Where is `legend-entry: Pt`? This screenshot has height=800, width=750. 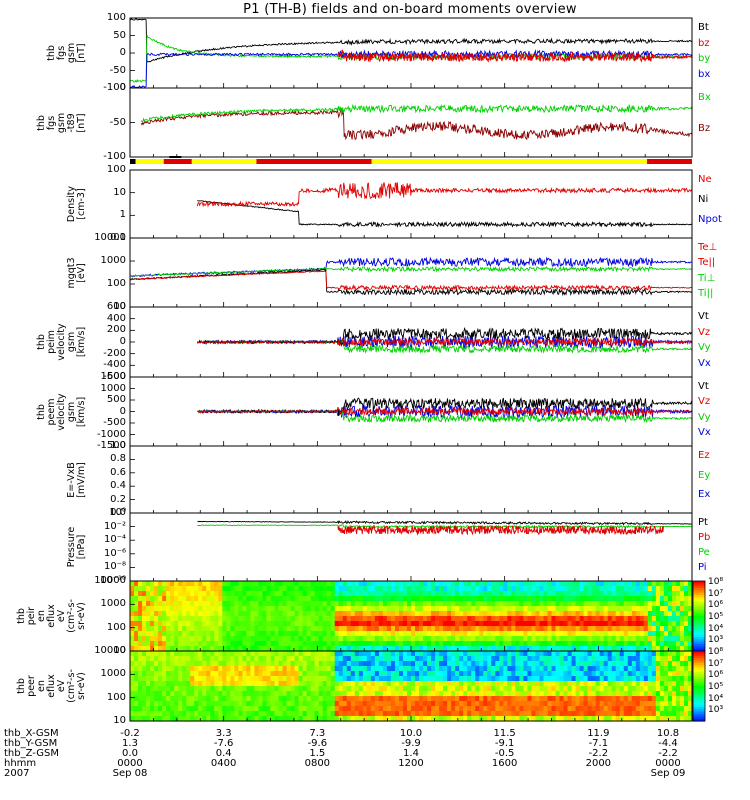
legend-entry: Pt is located at coordinates (703, 522).